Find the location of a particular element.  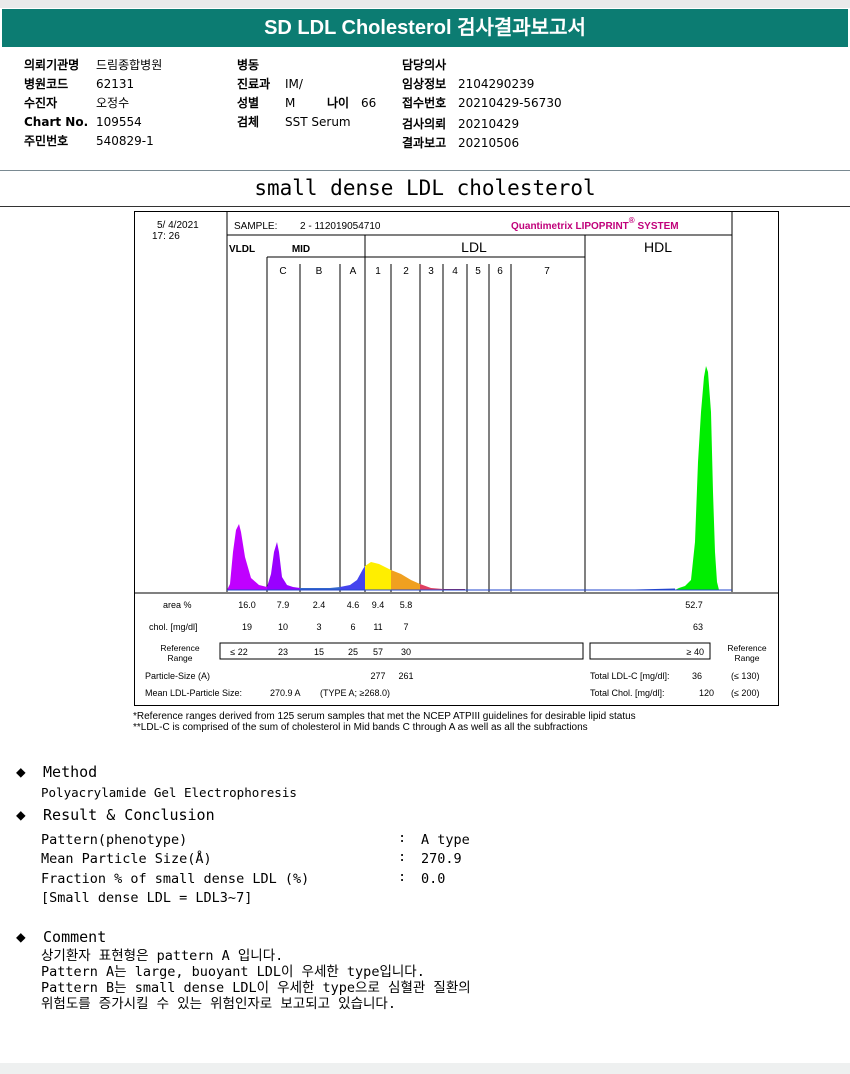

ref-hdl: ≥ 40 is located at coordinates (695, 652).